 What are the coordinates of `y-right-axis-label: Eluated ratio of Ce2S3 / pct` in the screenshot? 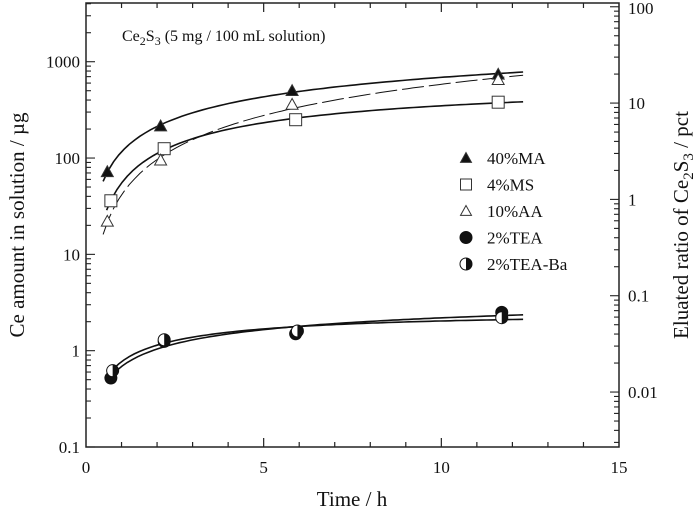 It's located at (683, 225).